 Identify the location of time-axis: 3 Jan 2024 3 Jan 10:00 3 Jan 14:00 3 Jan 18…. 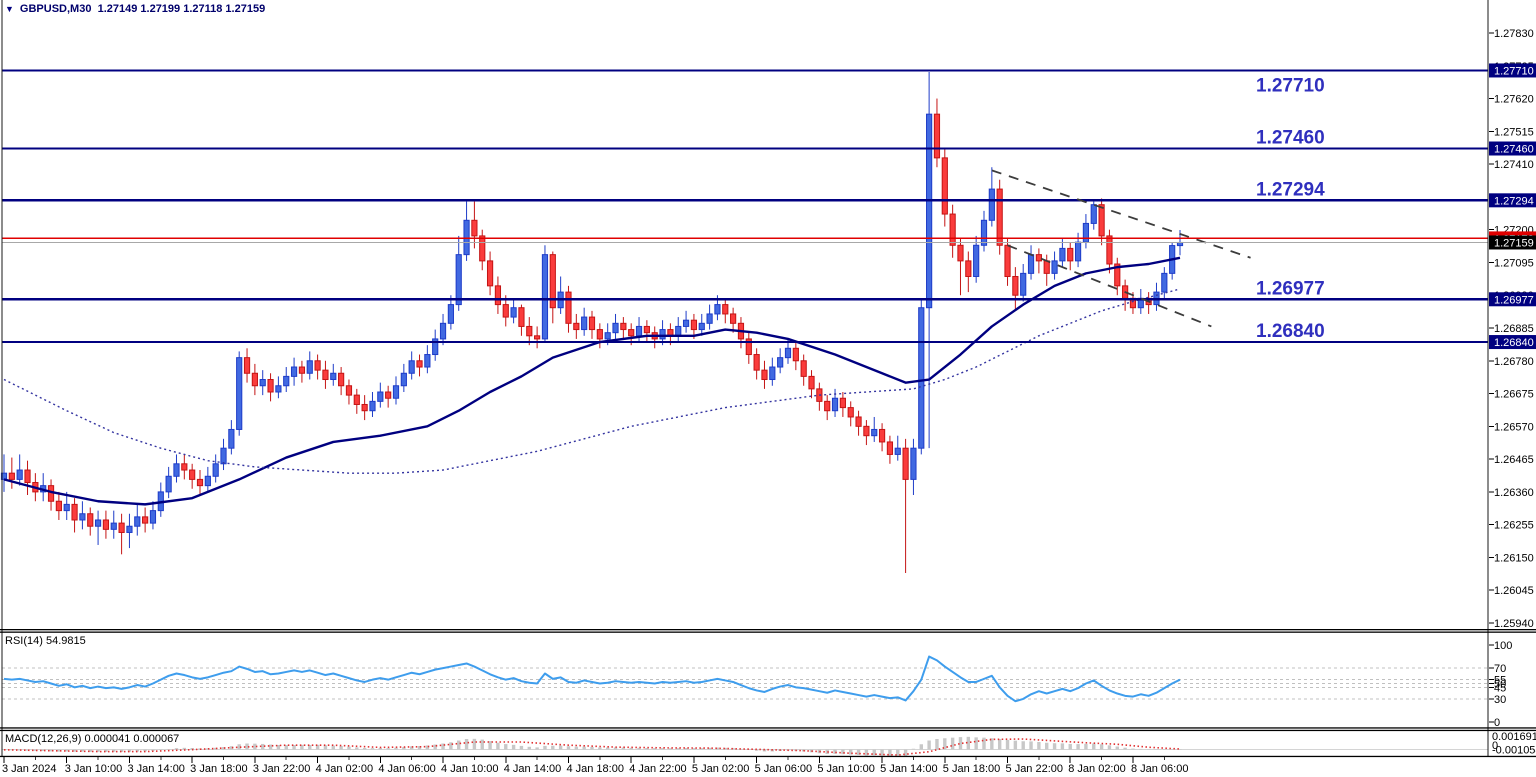
(595, 766).